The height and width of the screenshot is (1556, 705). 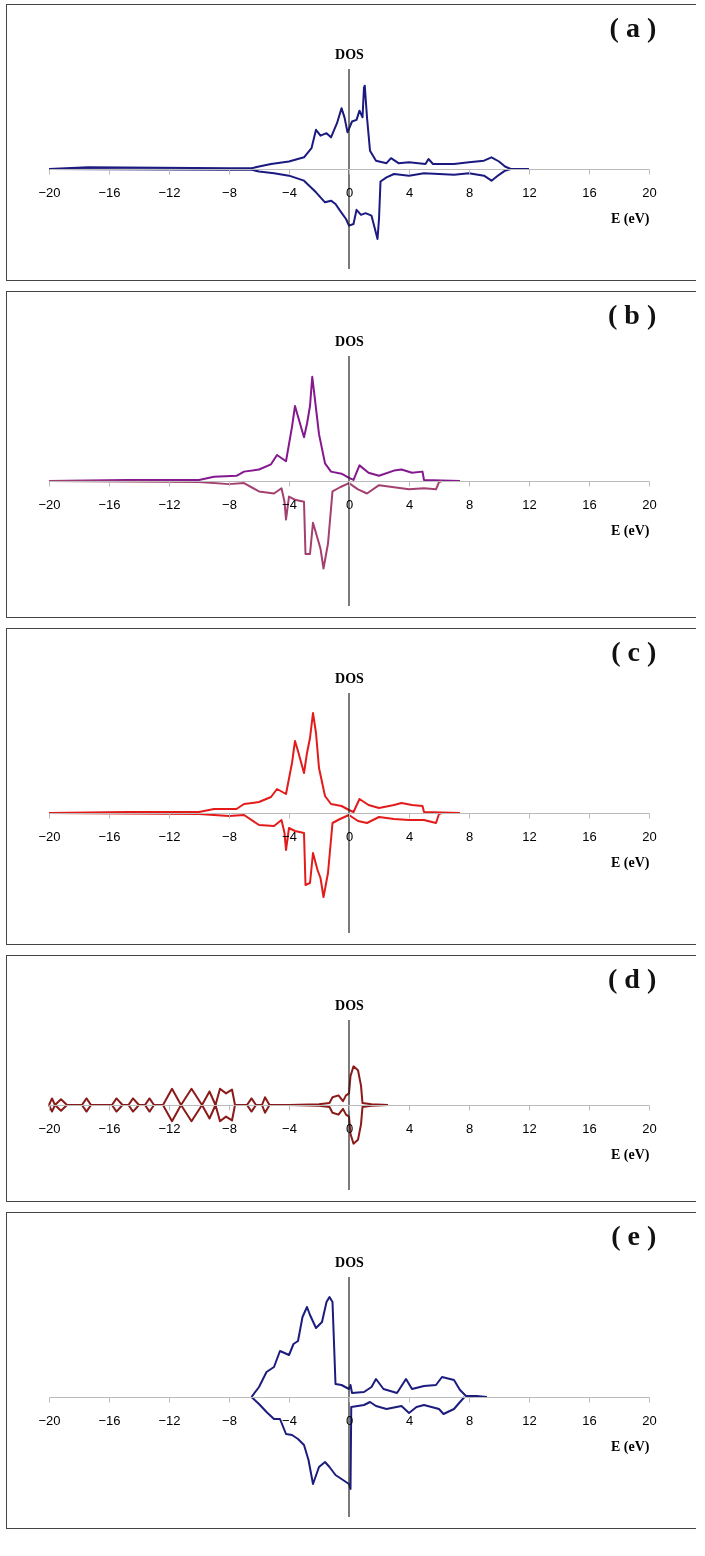 What do you see at coordinates (632, 314) in the screenshot?
I see `chart-title: ( b )` at bounding box center [632, 314].